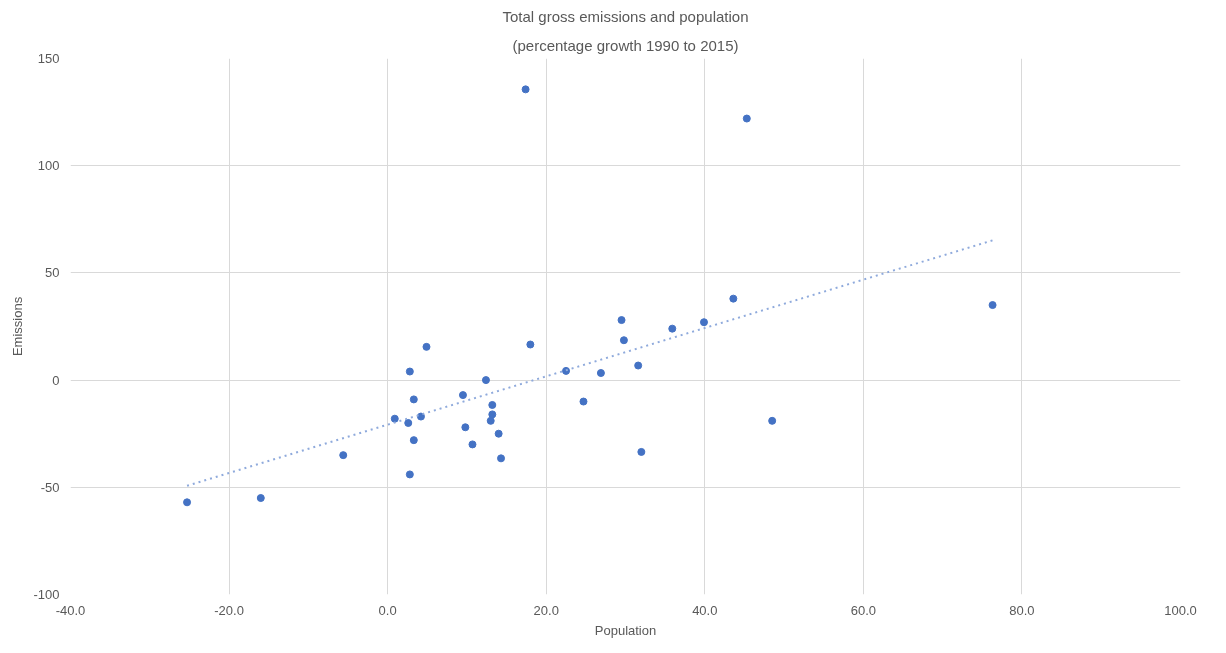 The image size is (1226, 653). I want to click on x-axis-title: Population, so click(625, 630).